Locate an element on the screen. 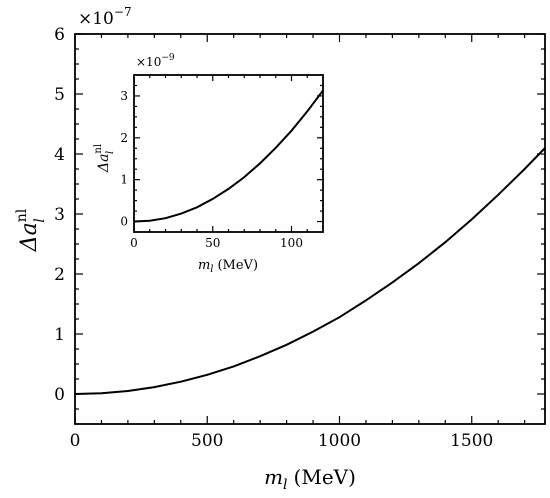  inset-scale-base: ×10 is located at coordinates (148, 62).